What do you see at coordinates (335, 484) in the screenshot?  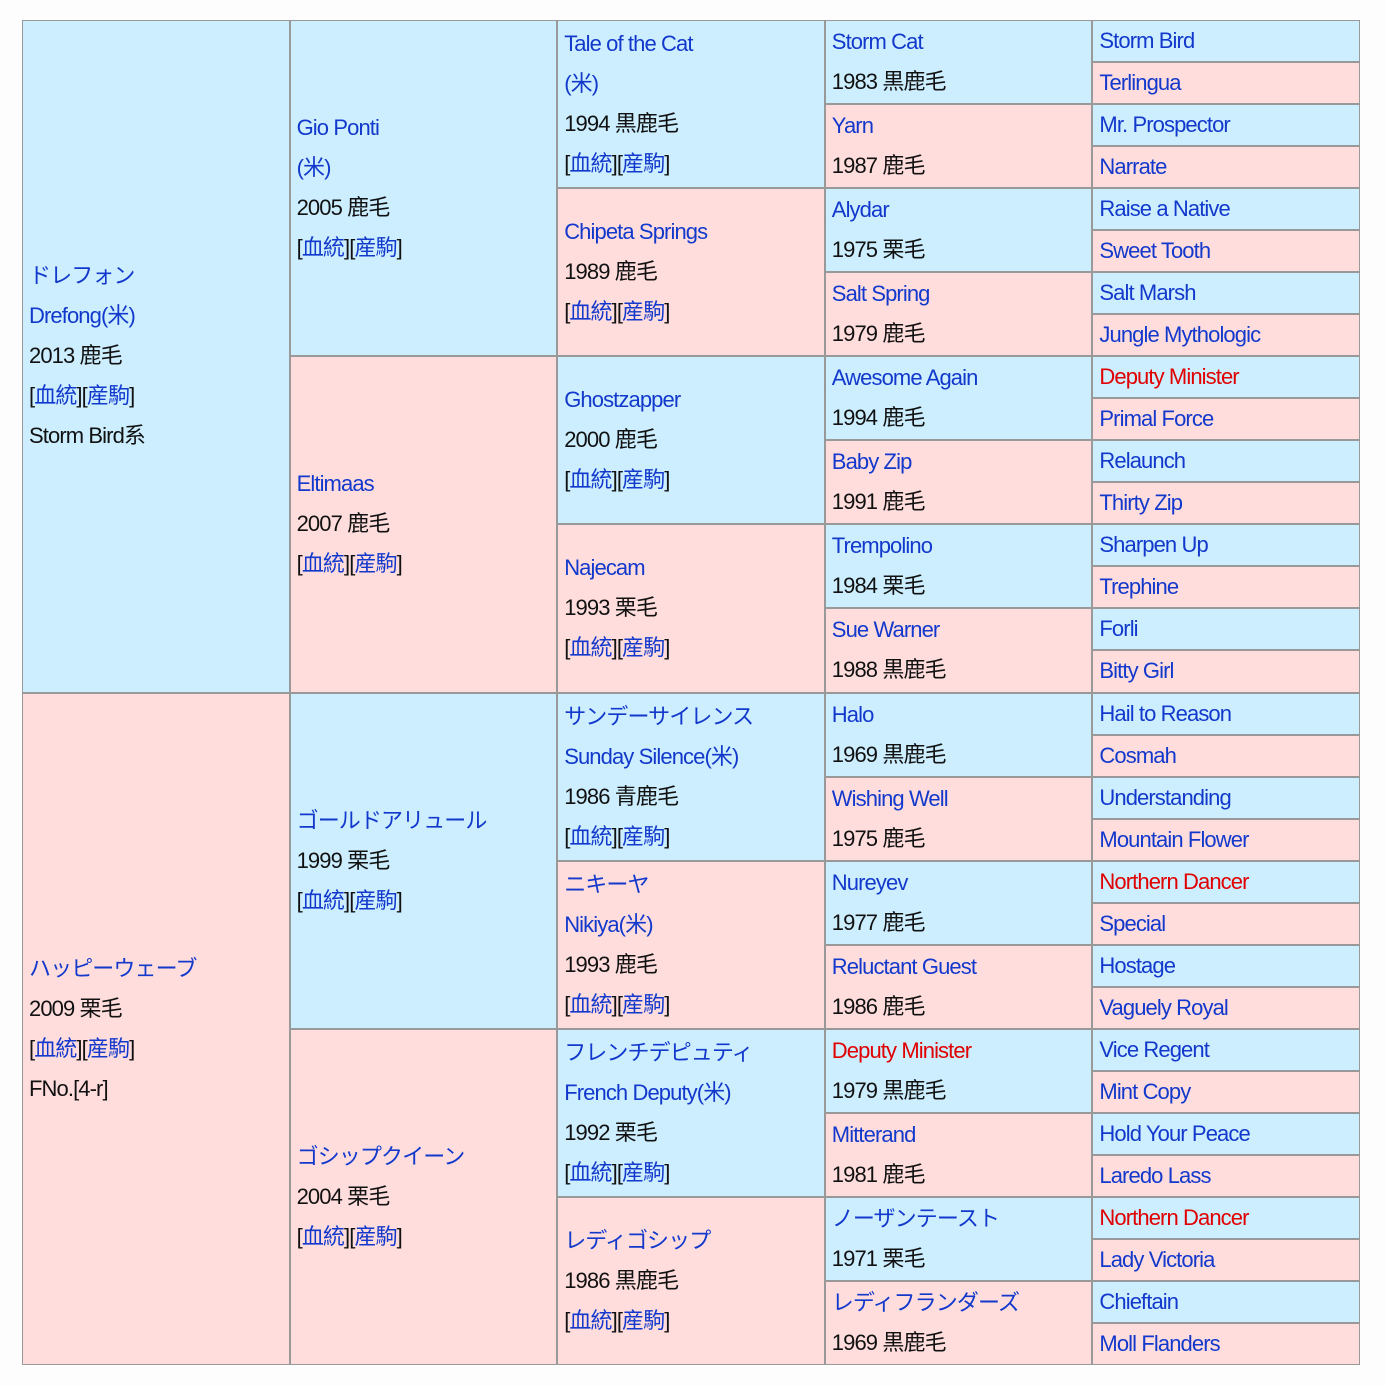 I see `horse-name-link: Eltimaas` at bounding box center [335, 484].